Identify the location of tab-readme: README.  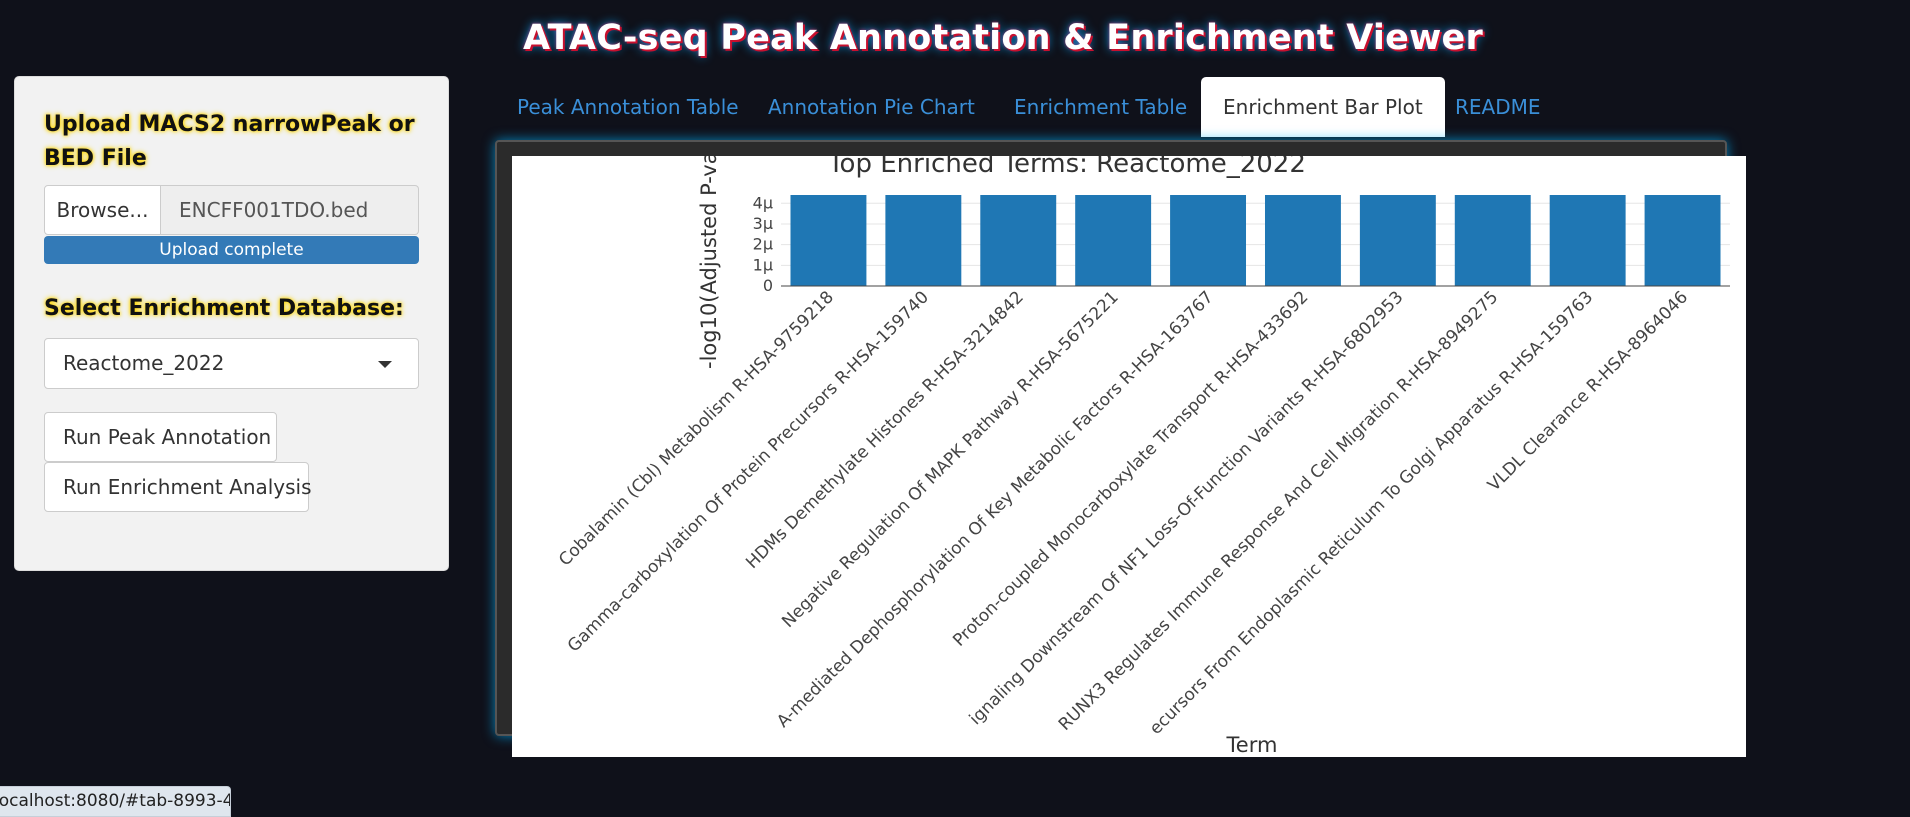
(1498, 107).